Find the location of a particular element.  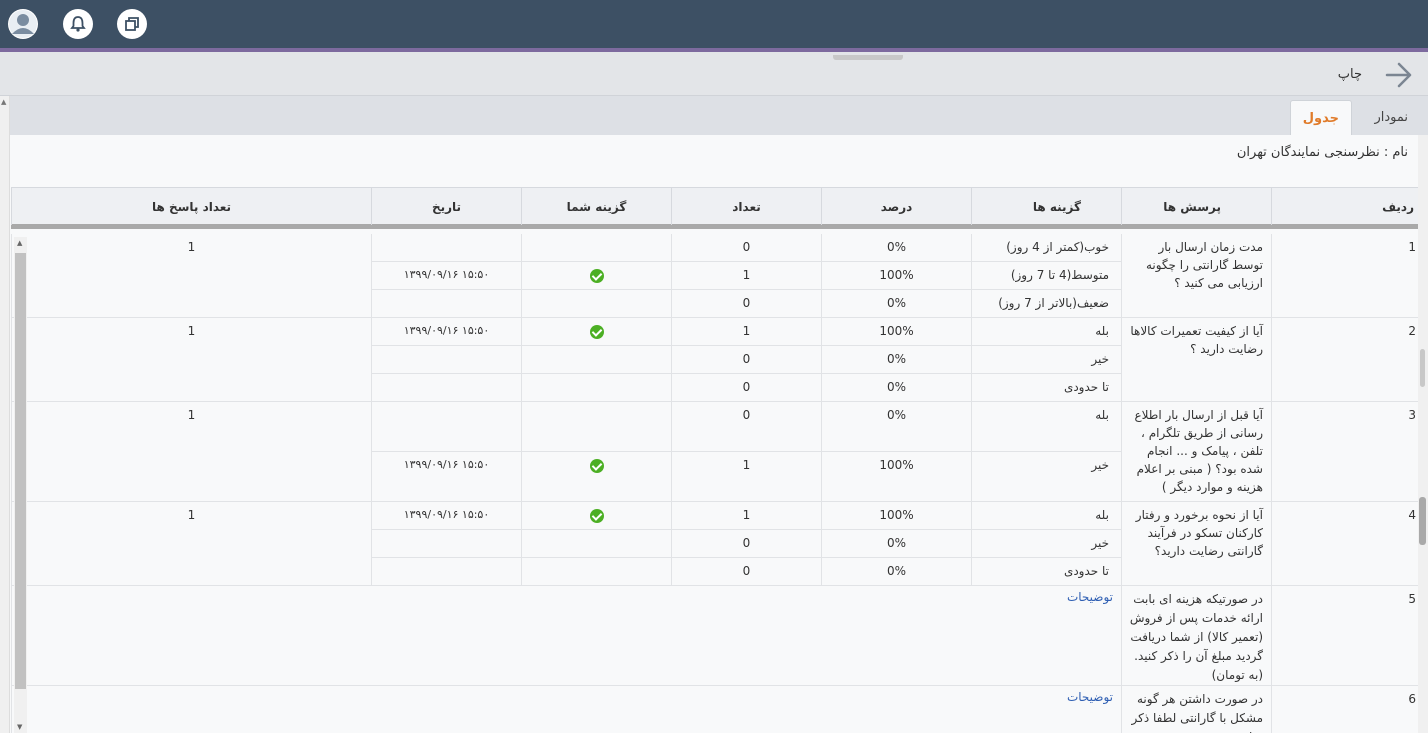

table-scrollbar: ▲ ▼ is located at coordinates (20, 485).